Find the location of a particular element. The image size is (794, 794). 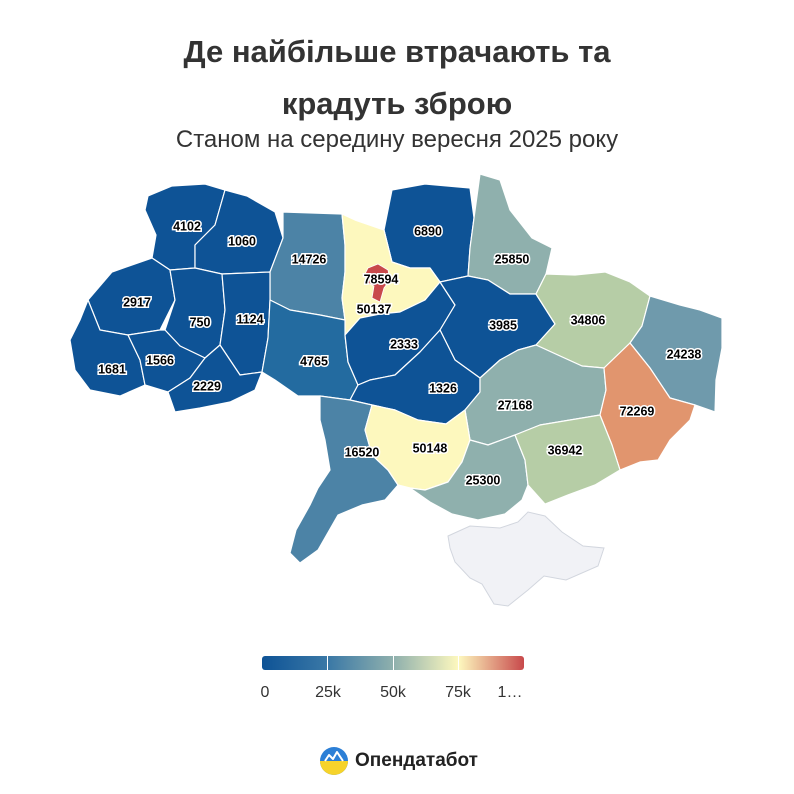

label-poltava: 3985 is located at coordinates (503, 325).